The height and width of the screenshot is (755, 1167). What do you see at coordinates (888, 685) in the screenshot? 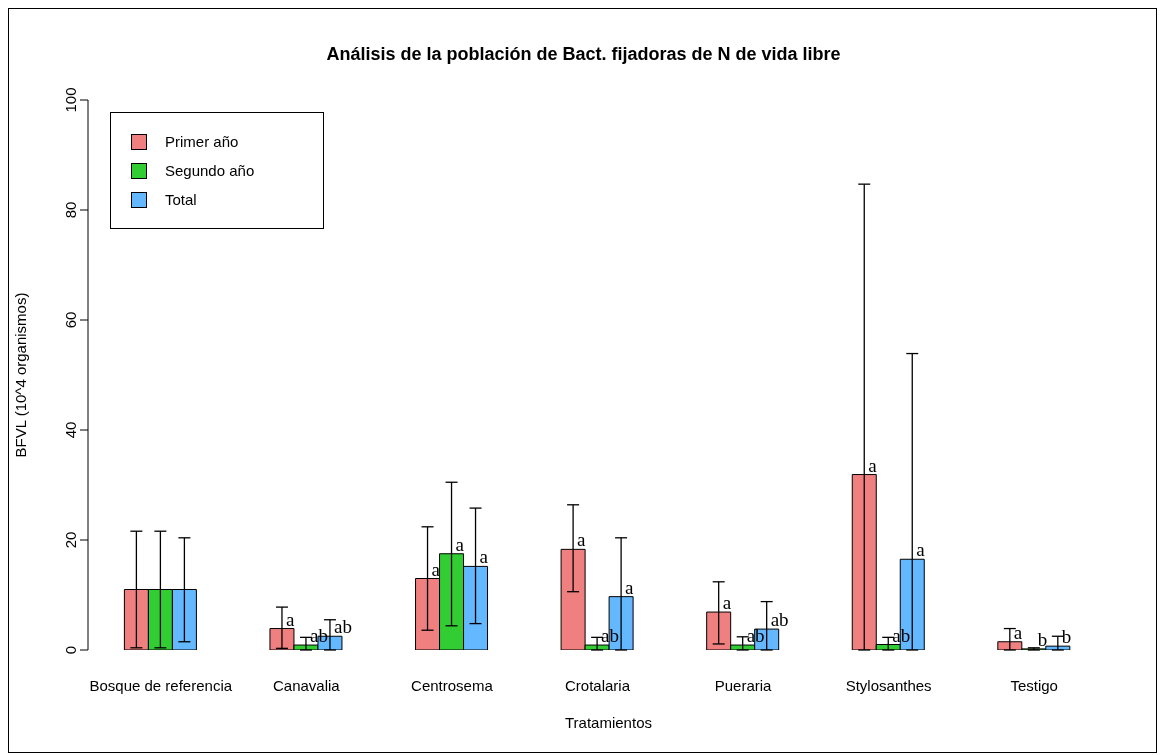
I see `x-tick-label: Stylosanthes` at bounding box center [888, 685].